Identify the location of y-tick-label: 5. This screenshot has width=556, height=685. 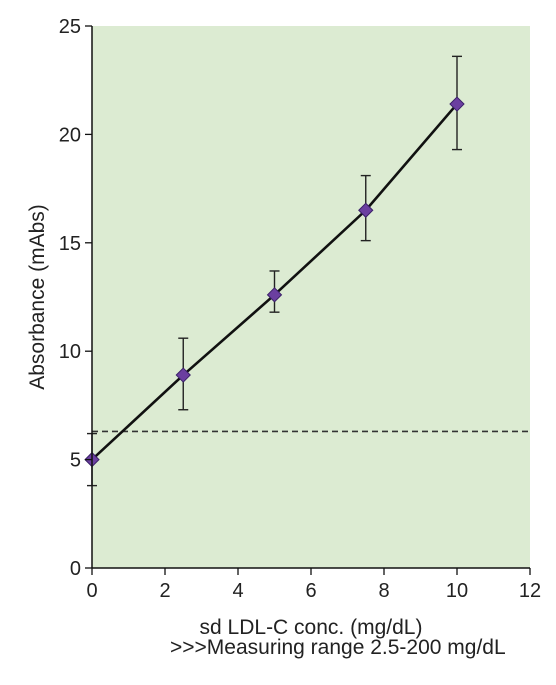
(75, 461).